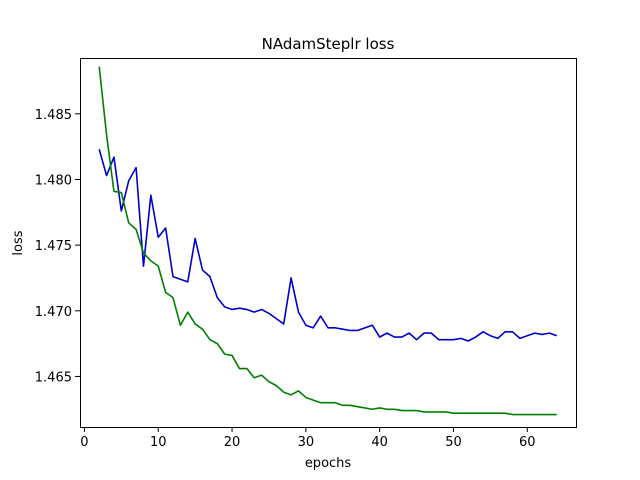 The width and height of the screenshot is (640, 480). I want to click on x-tick-label: 0, so click(84, 442).